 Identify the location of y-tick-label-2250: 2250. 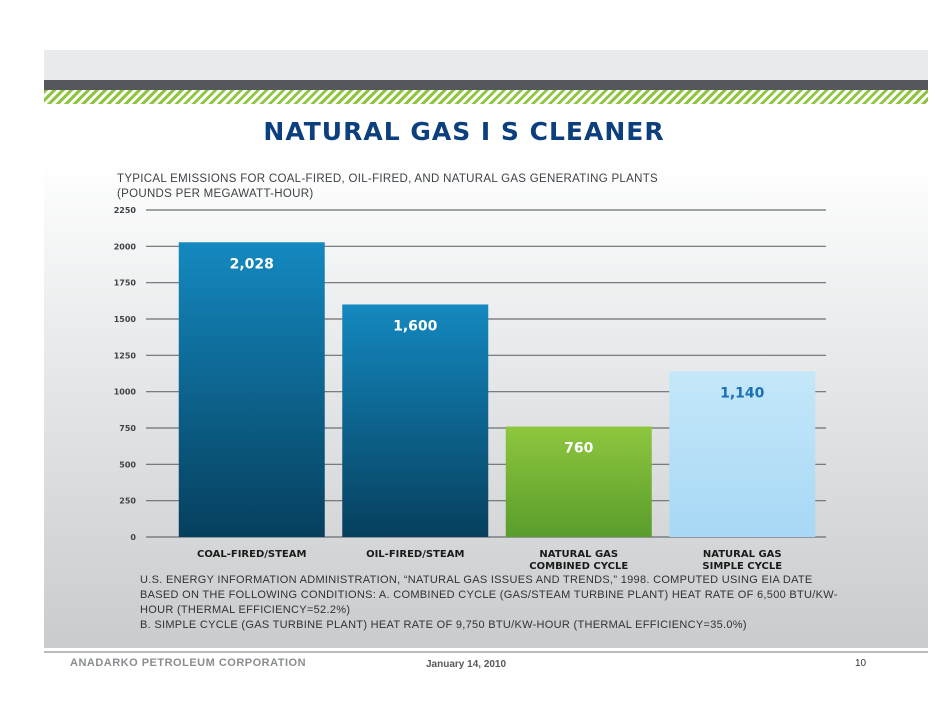
(125, 210).